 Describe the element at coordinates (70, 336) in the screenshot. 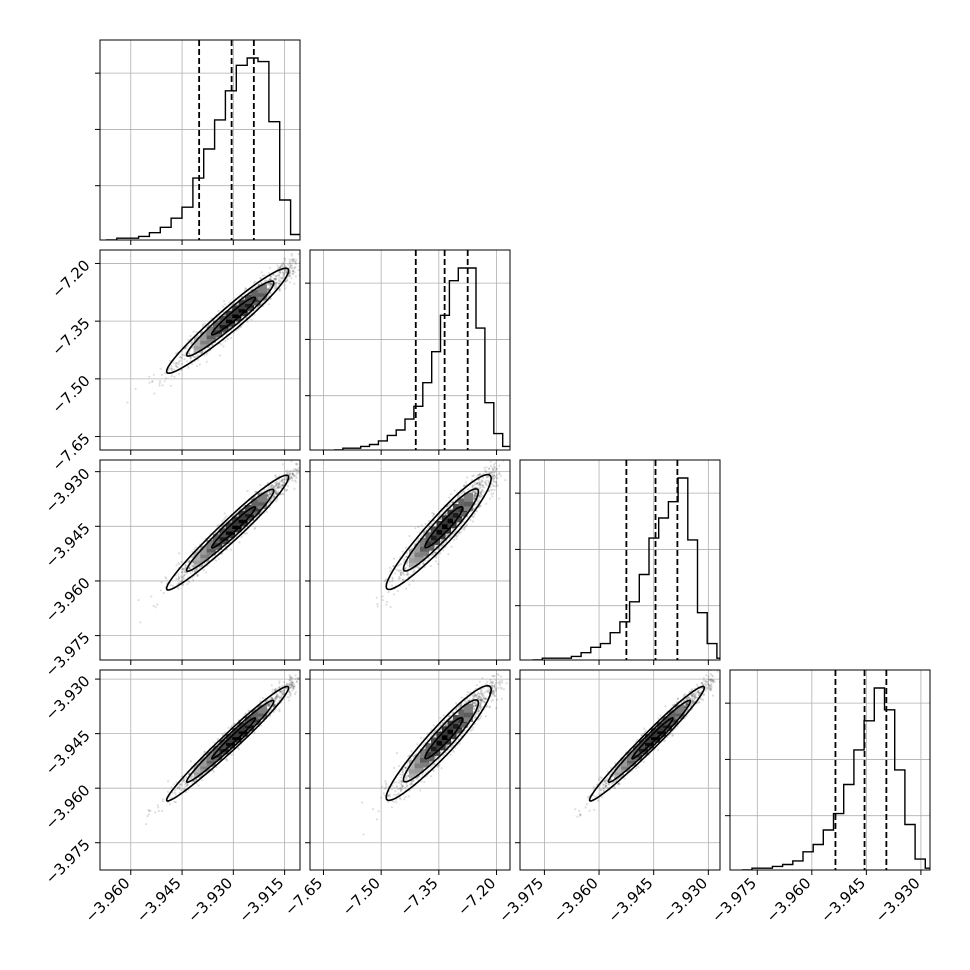

I see `y-tick-label: −7.35` at that location.